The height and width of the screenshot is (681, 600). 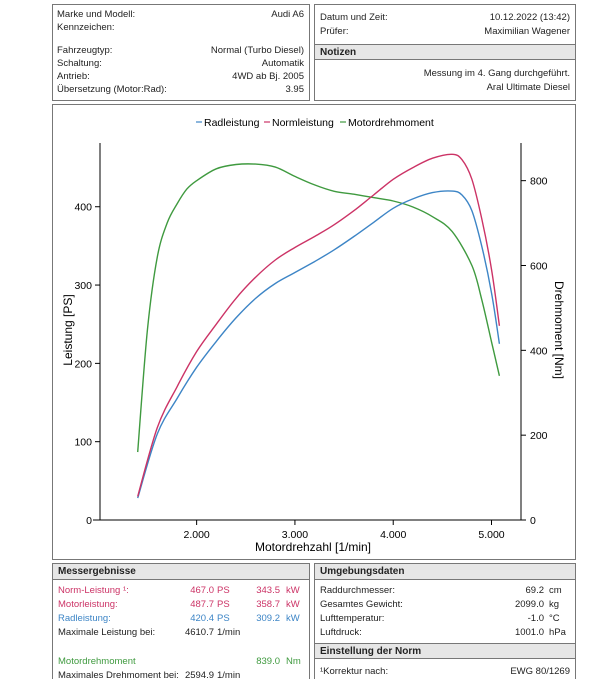 I want to click on engine-power-ps-unit: PS, so click(x=223, y=604).